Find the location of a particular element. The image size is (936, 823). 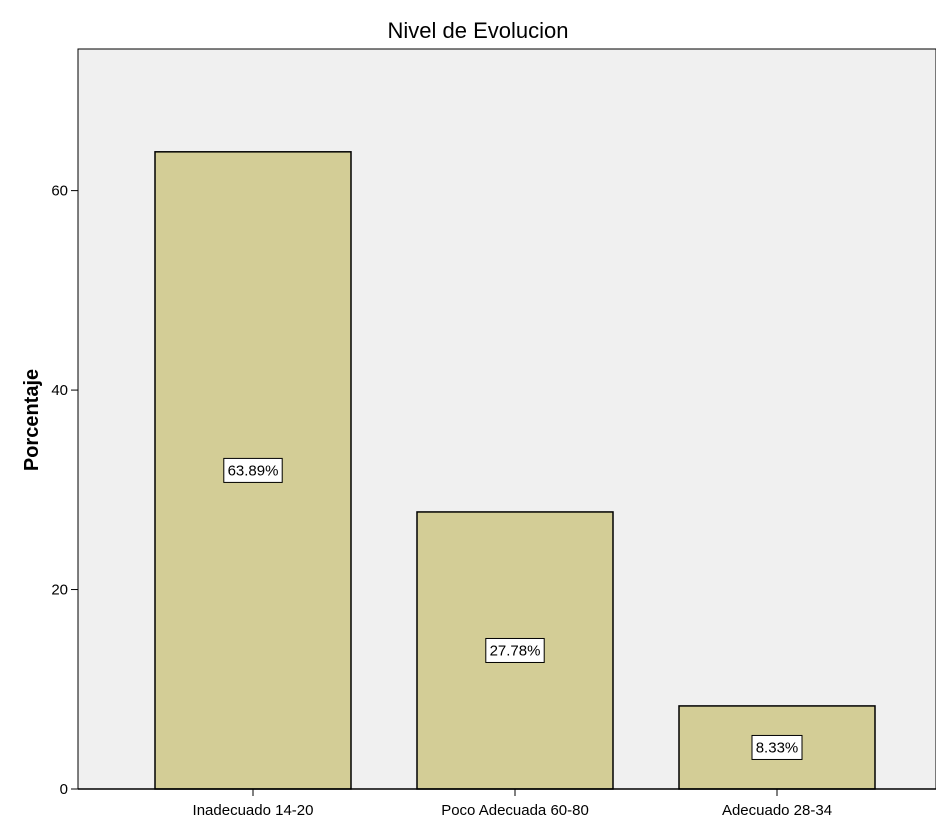

x-tick-label: Poco Adecuada 60-80 is located at coordinates (515, 810).